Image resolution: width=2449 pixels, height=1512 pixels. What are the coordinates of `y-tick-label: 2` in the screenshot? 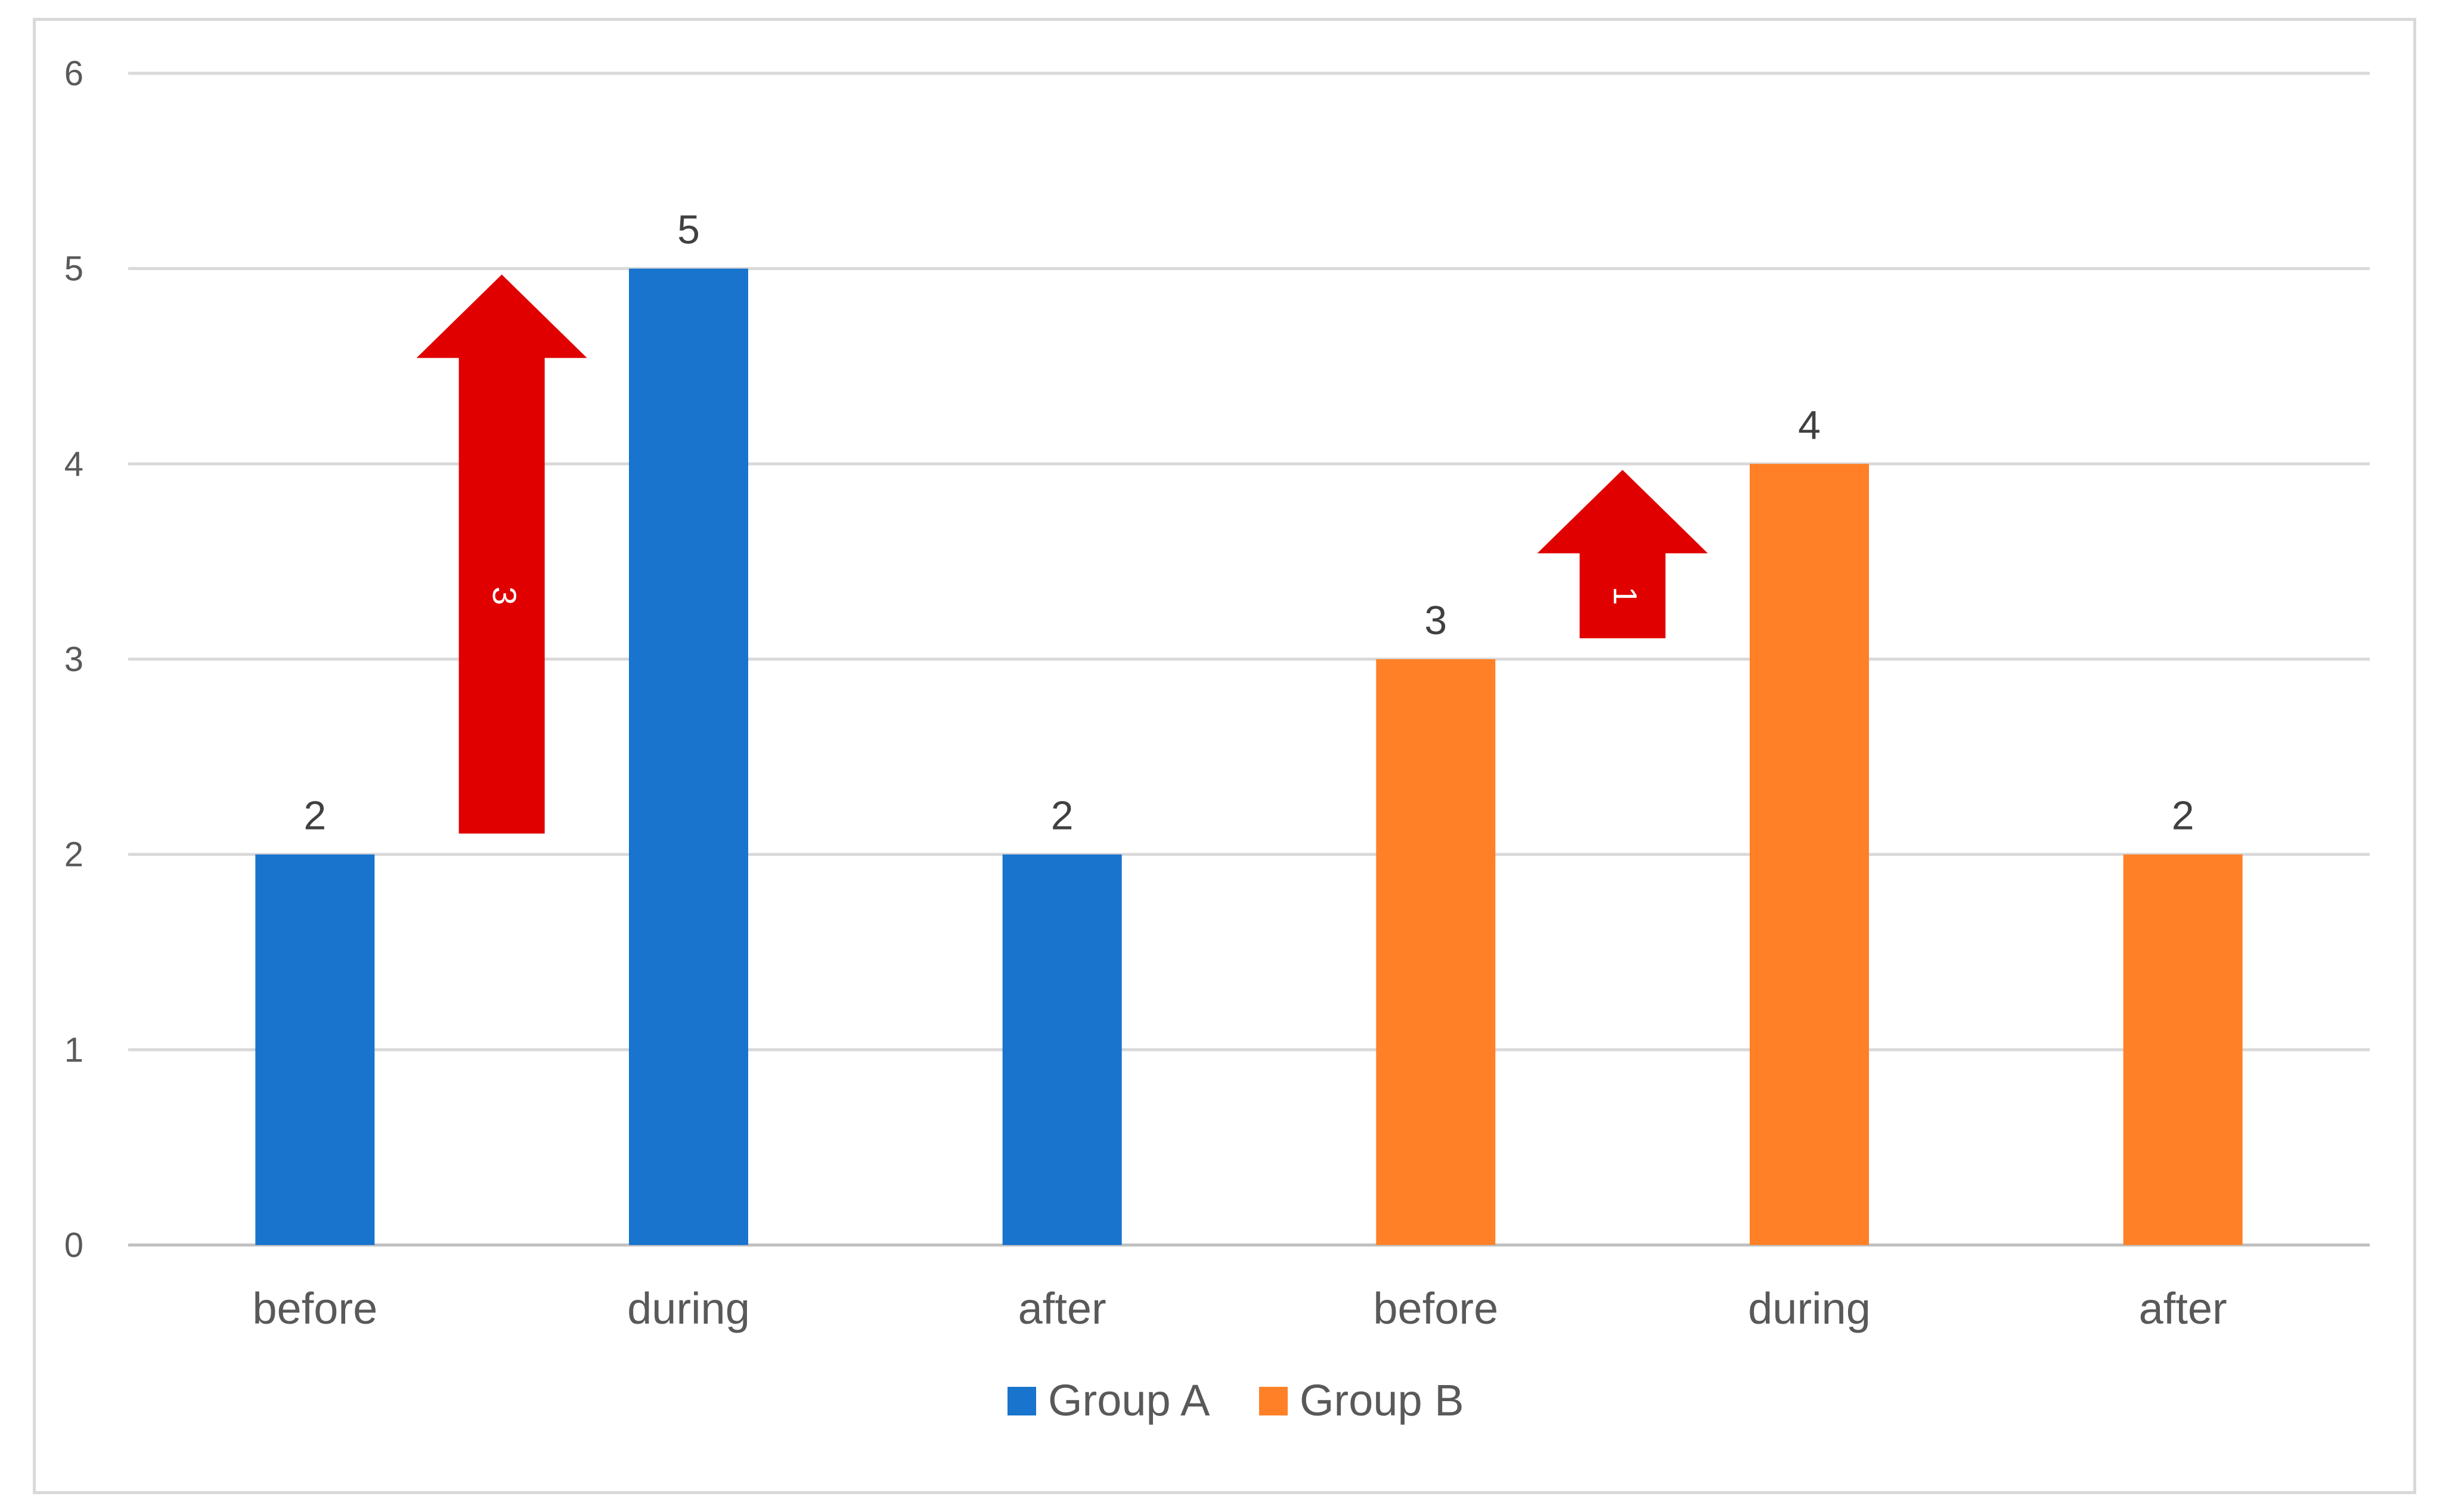 It's located at (73, 855).